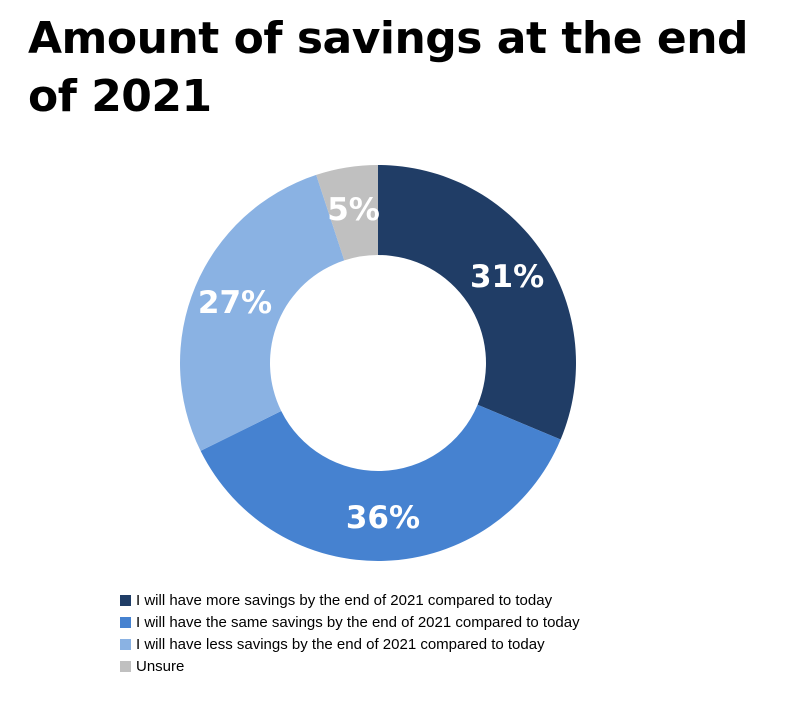 This screenshot has height=710, width=786. What do you see at coordinates (383, 518) in the screenshot?
I see `slice-data-label-2: 36%` at bounding box center [383, 518].